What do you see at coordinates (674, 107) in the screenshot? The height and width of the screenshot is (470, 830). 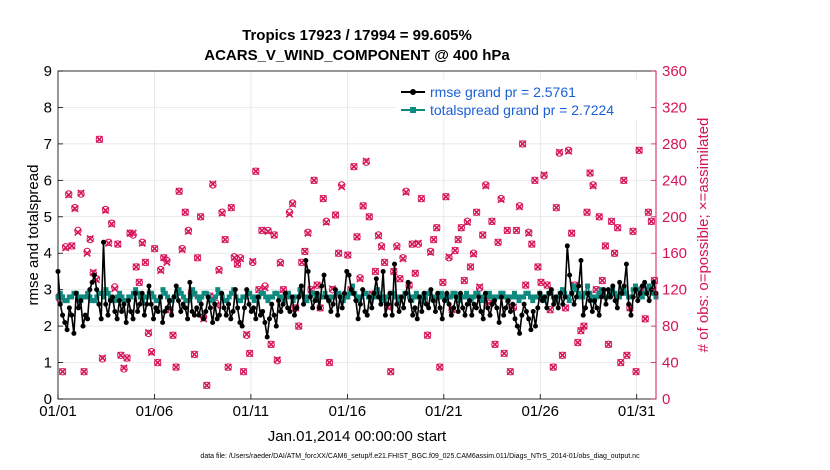 I see `y2-tick-label: 320` at bounding box center [674, 107].